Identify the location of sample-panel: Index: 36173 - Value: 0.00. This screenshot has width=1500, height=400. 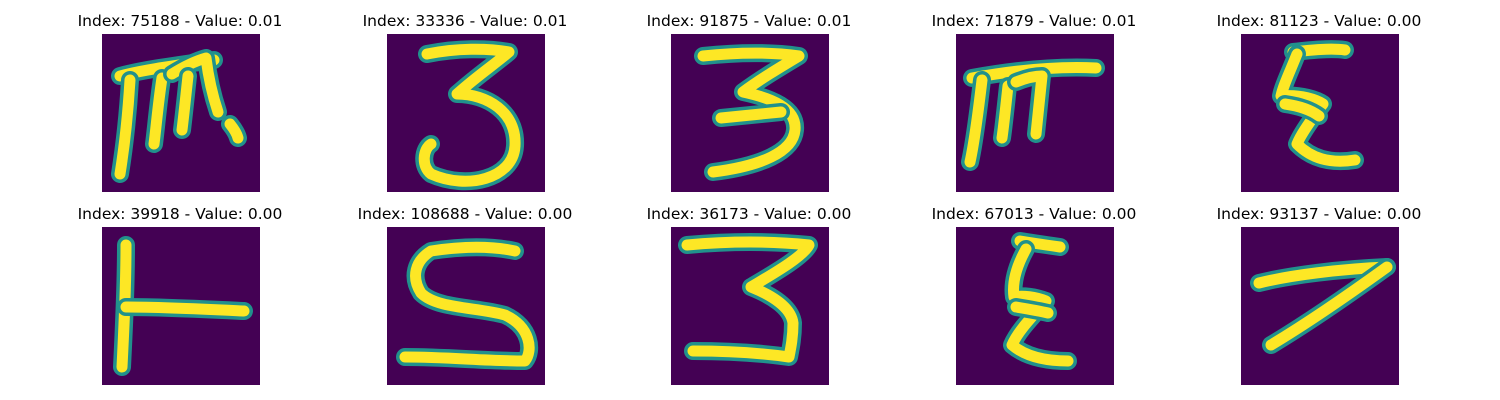
(749, 295).